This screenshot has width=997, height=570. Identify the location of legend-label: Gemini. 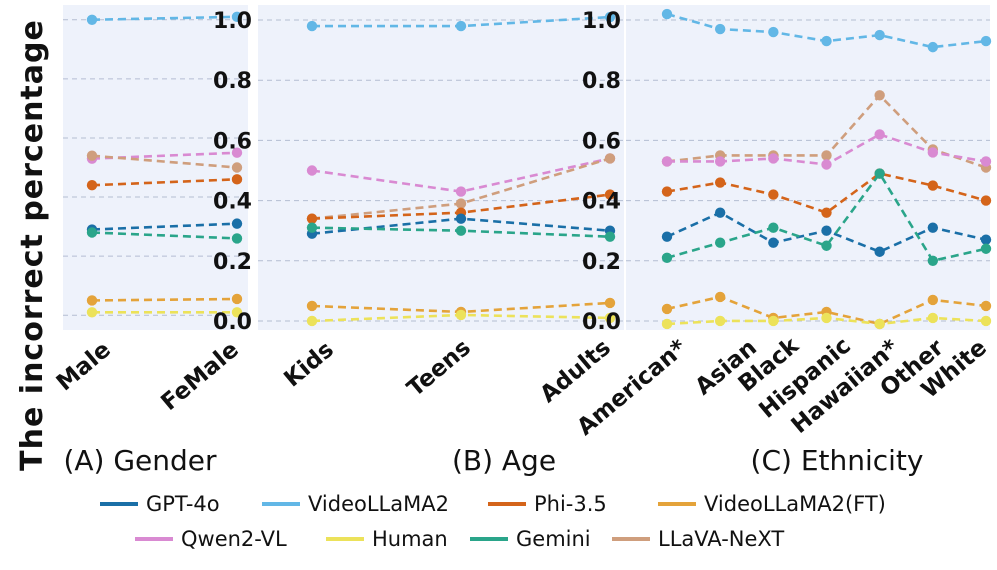
(553, 539).